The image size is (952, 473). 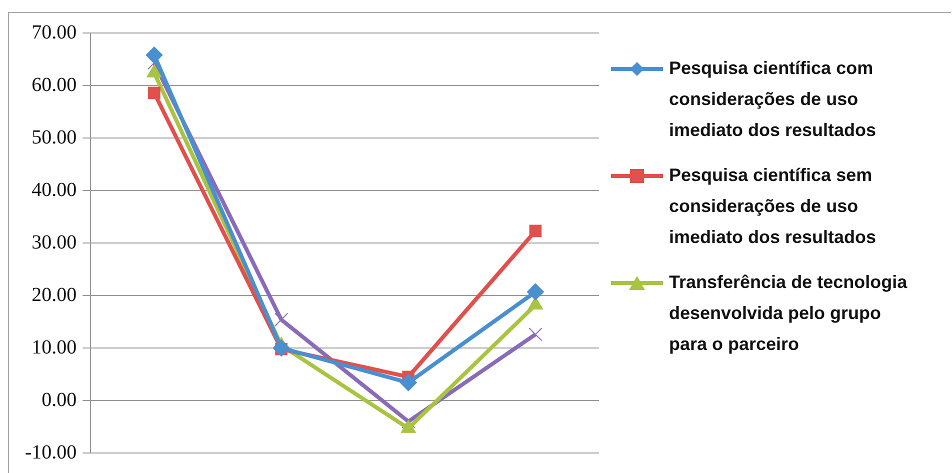 I want to click on legend-label: Pesquisa científica com considerações de uso imediato dos resultados, so click(x=773, y=99).